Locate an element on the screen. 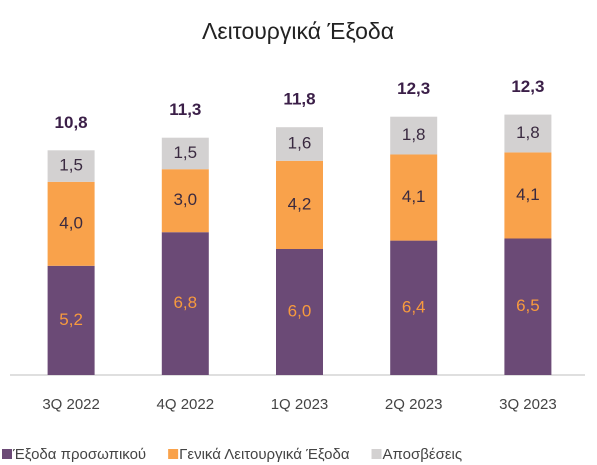 Image resolution: width=597 pixels, height=465 pixels. legend-label: Έξοδα προσωπικού is located at coordinates (79, 454).